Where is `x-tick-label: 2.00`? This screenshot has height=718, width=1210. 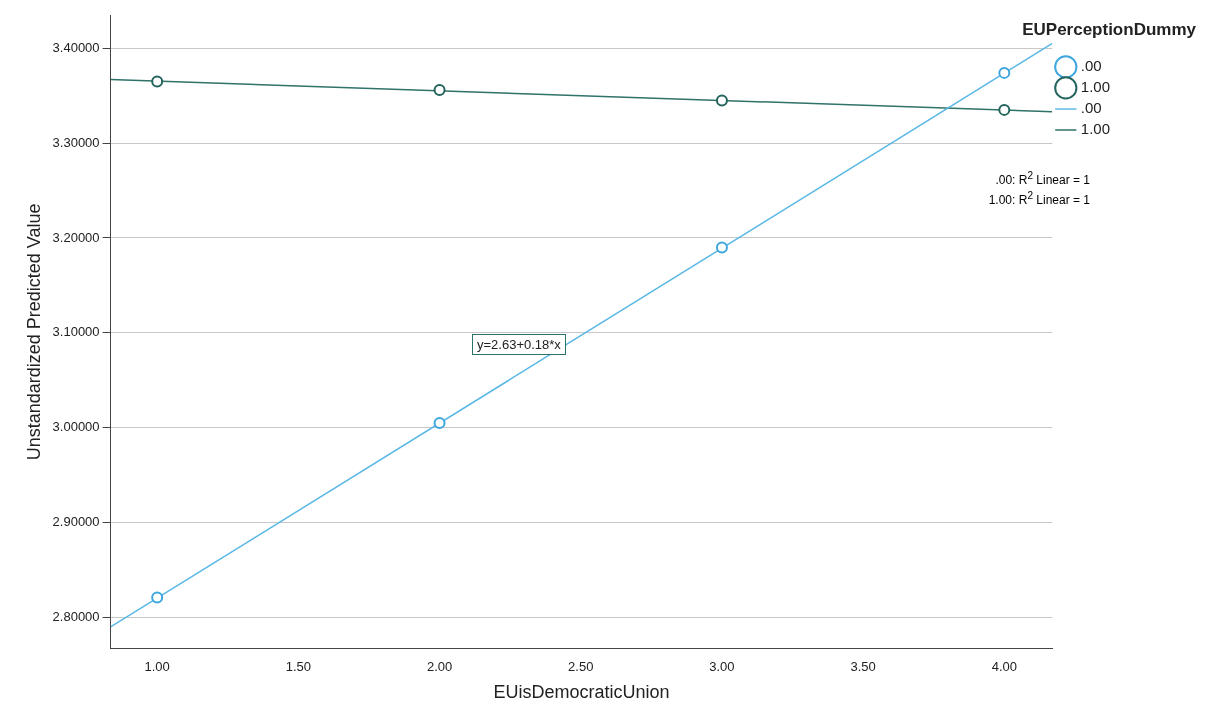
x-tick-label: 2.00 is located at coordinates (439, 667).